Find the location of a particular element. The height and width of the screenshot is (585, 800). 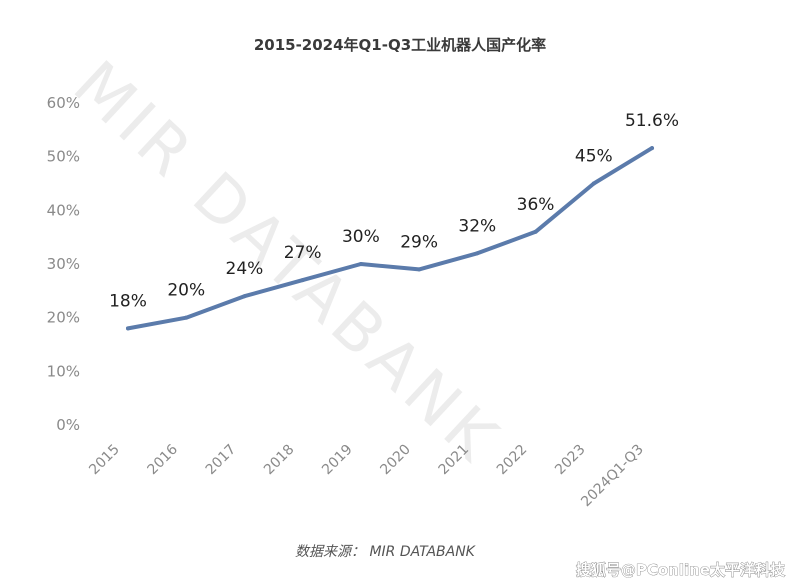

x-tick-label: 2024Q1-Q3 is located at coordinates (612, 476).